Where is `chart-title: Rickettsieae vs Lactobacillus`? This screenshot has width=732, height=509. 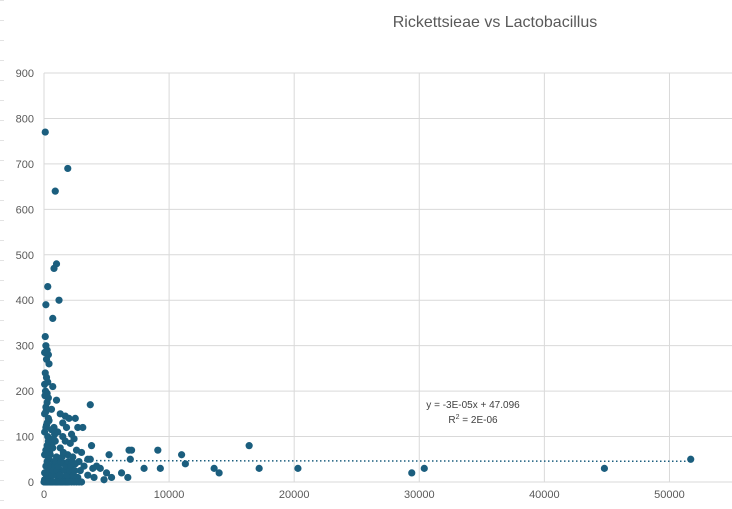 chart-title: Rickettsieae vs Lactobacillus is located at coordinates (495, 22).